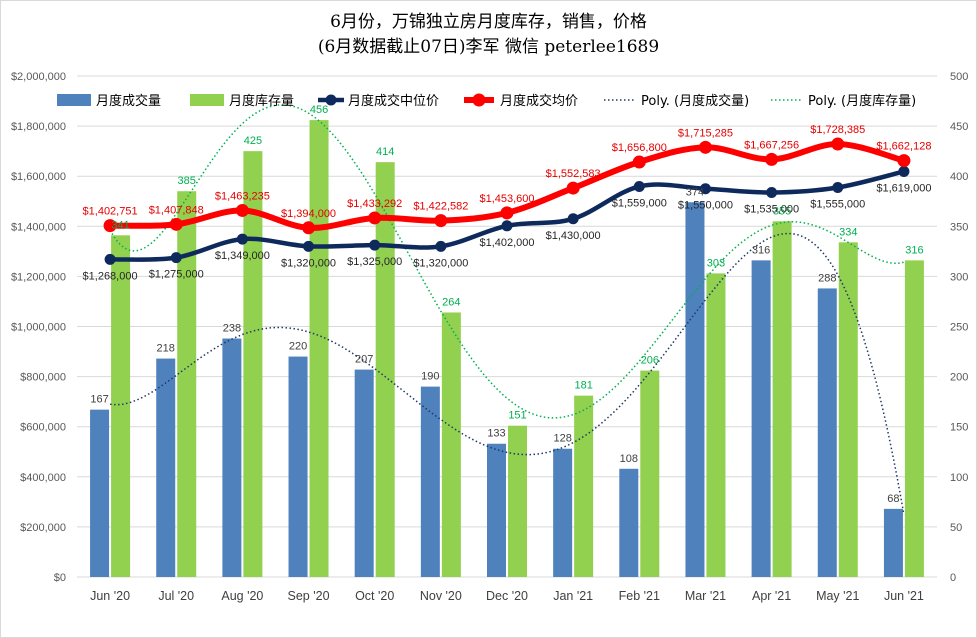 This screenshot has width=977, height=638. I want to click on y-left-tick-label: $1,800,000, so click(38, 127).